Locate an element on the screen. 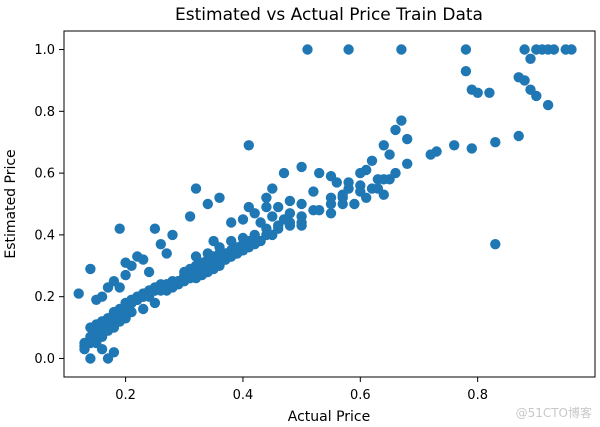 The height and width of the screenshot is (427, 600). x-tick-label: 0.2 is located at coordinates (125, 395).